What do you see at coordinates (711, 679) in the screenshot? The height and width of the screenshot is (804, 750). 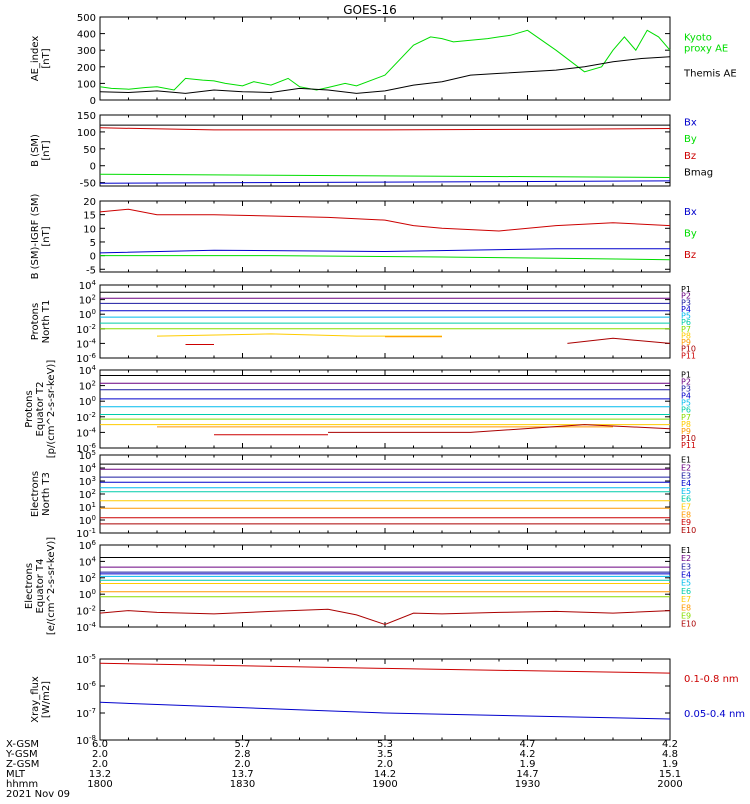 I see `legend-0-1-0-8-nm: 0.1-0.8 nm` at bounding box center [711, 679].